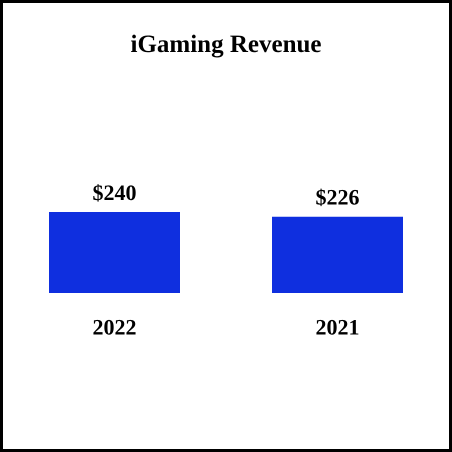  What do you see at coordinates (114, 327) in the screenshot?
I see `x-tick-label: 2022` at bounding box center [114, 327].